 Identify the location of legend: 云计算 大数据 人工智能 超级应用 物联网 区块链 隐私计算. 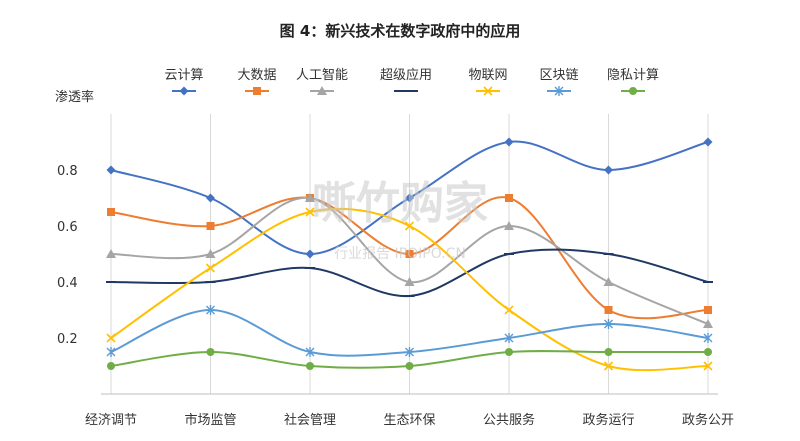
(411, 81).